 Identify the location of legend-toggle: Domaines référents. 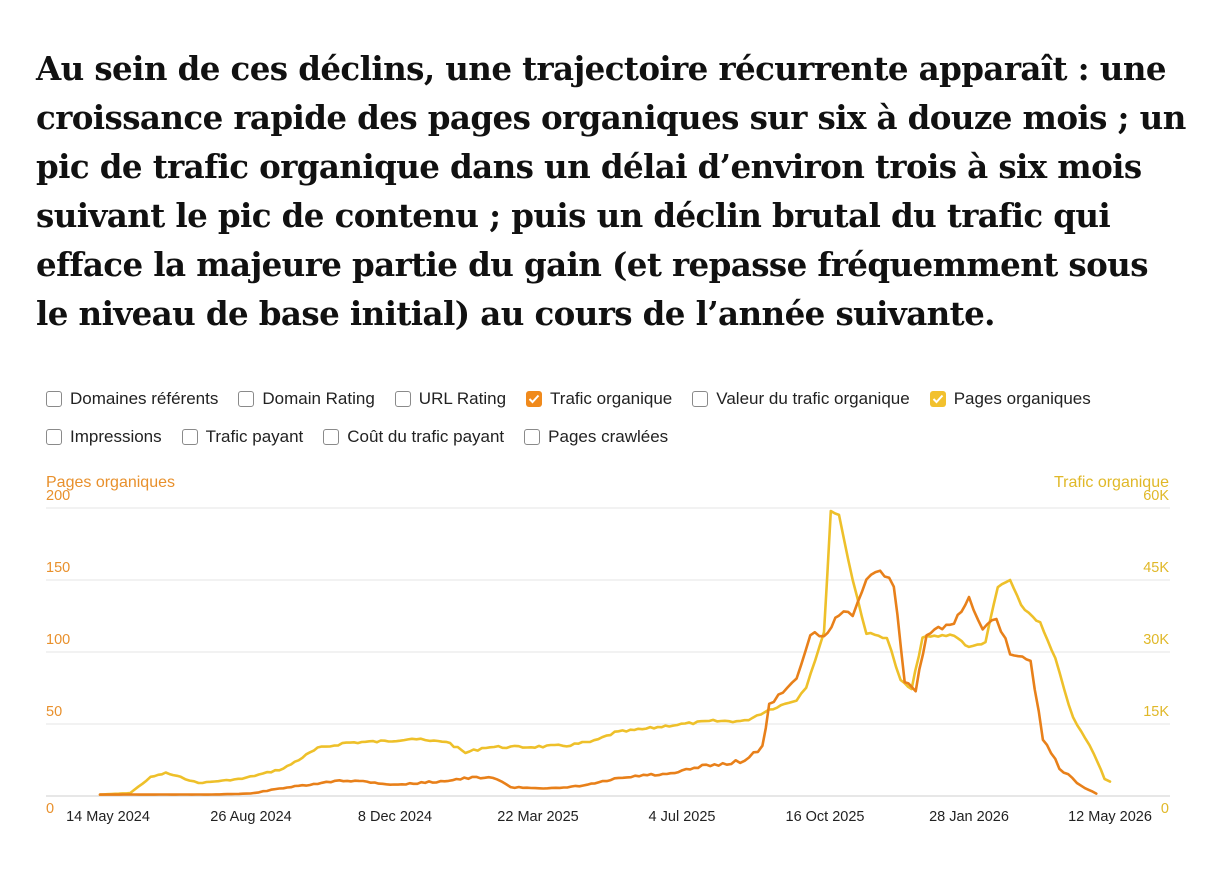
(132, 399).